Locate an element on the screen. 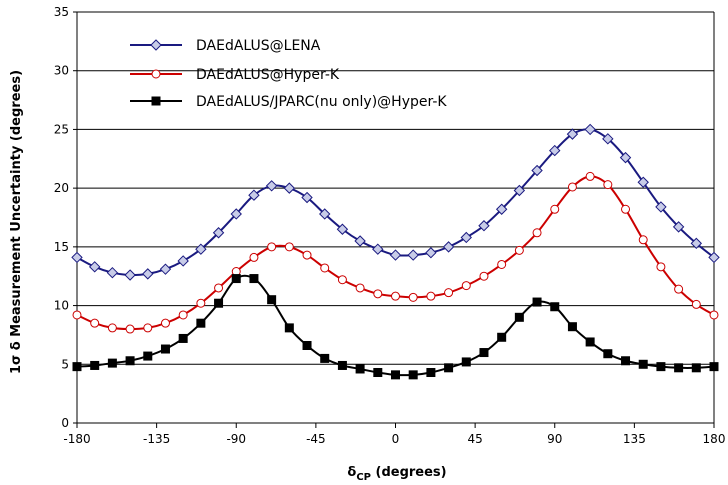 The height and width of the screenshot is (485, 728). legend-entry-lena: DAEdALUS@LENA is located at coordinates (225, 46).